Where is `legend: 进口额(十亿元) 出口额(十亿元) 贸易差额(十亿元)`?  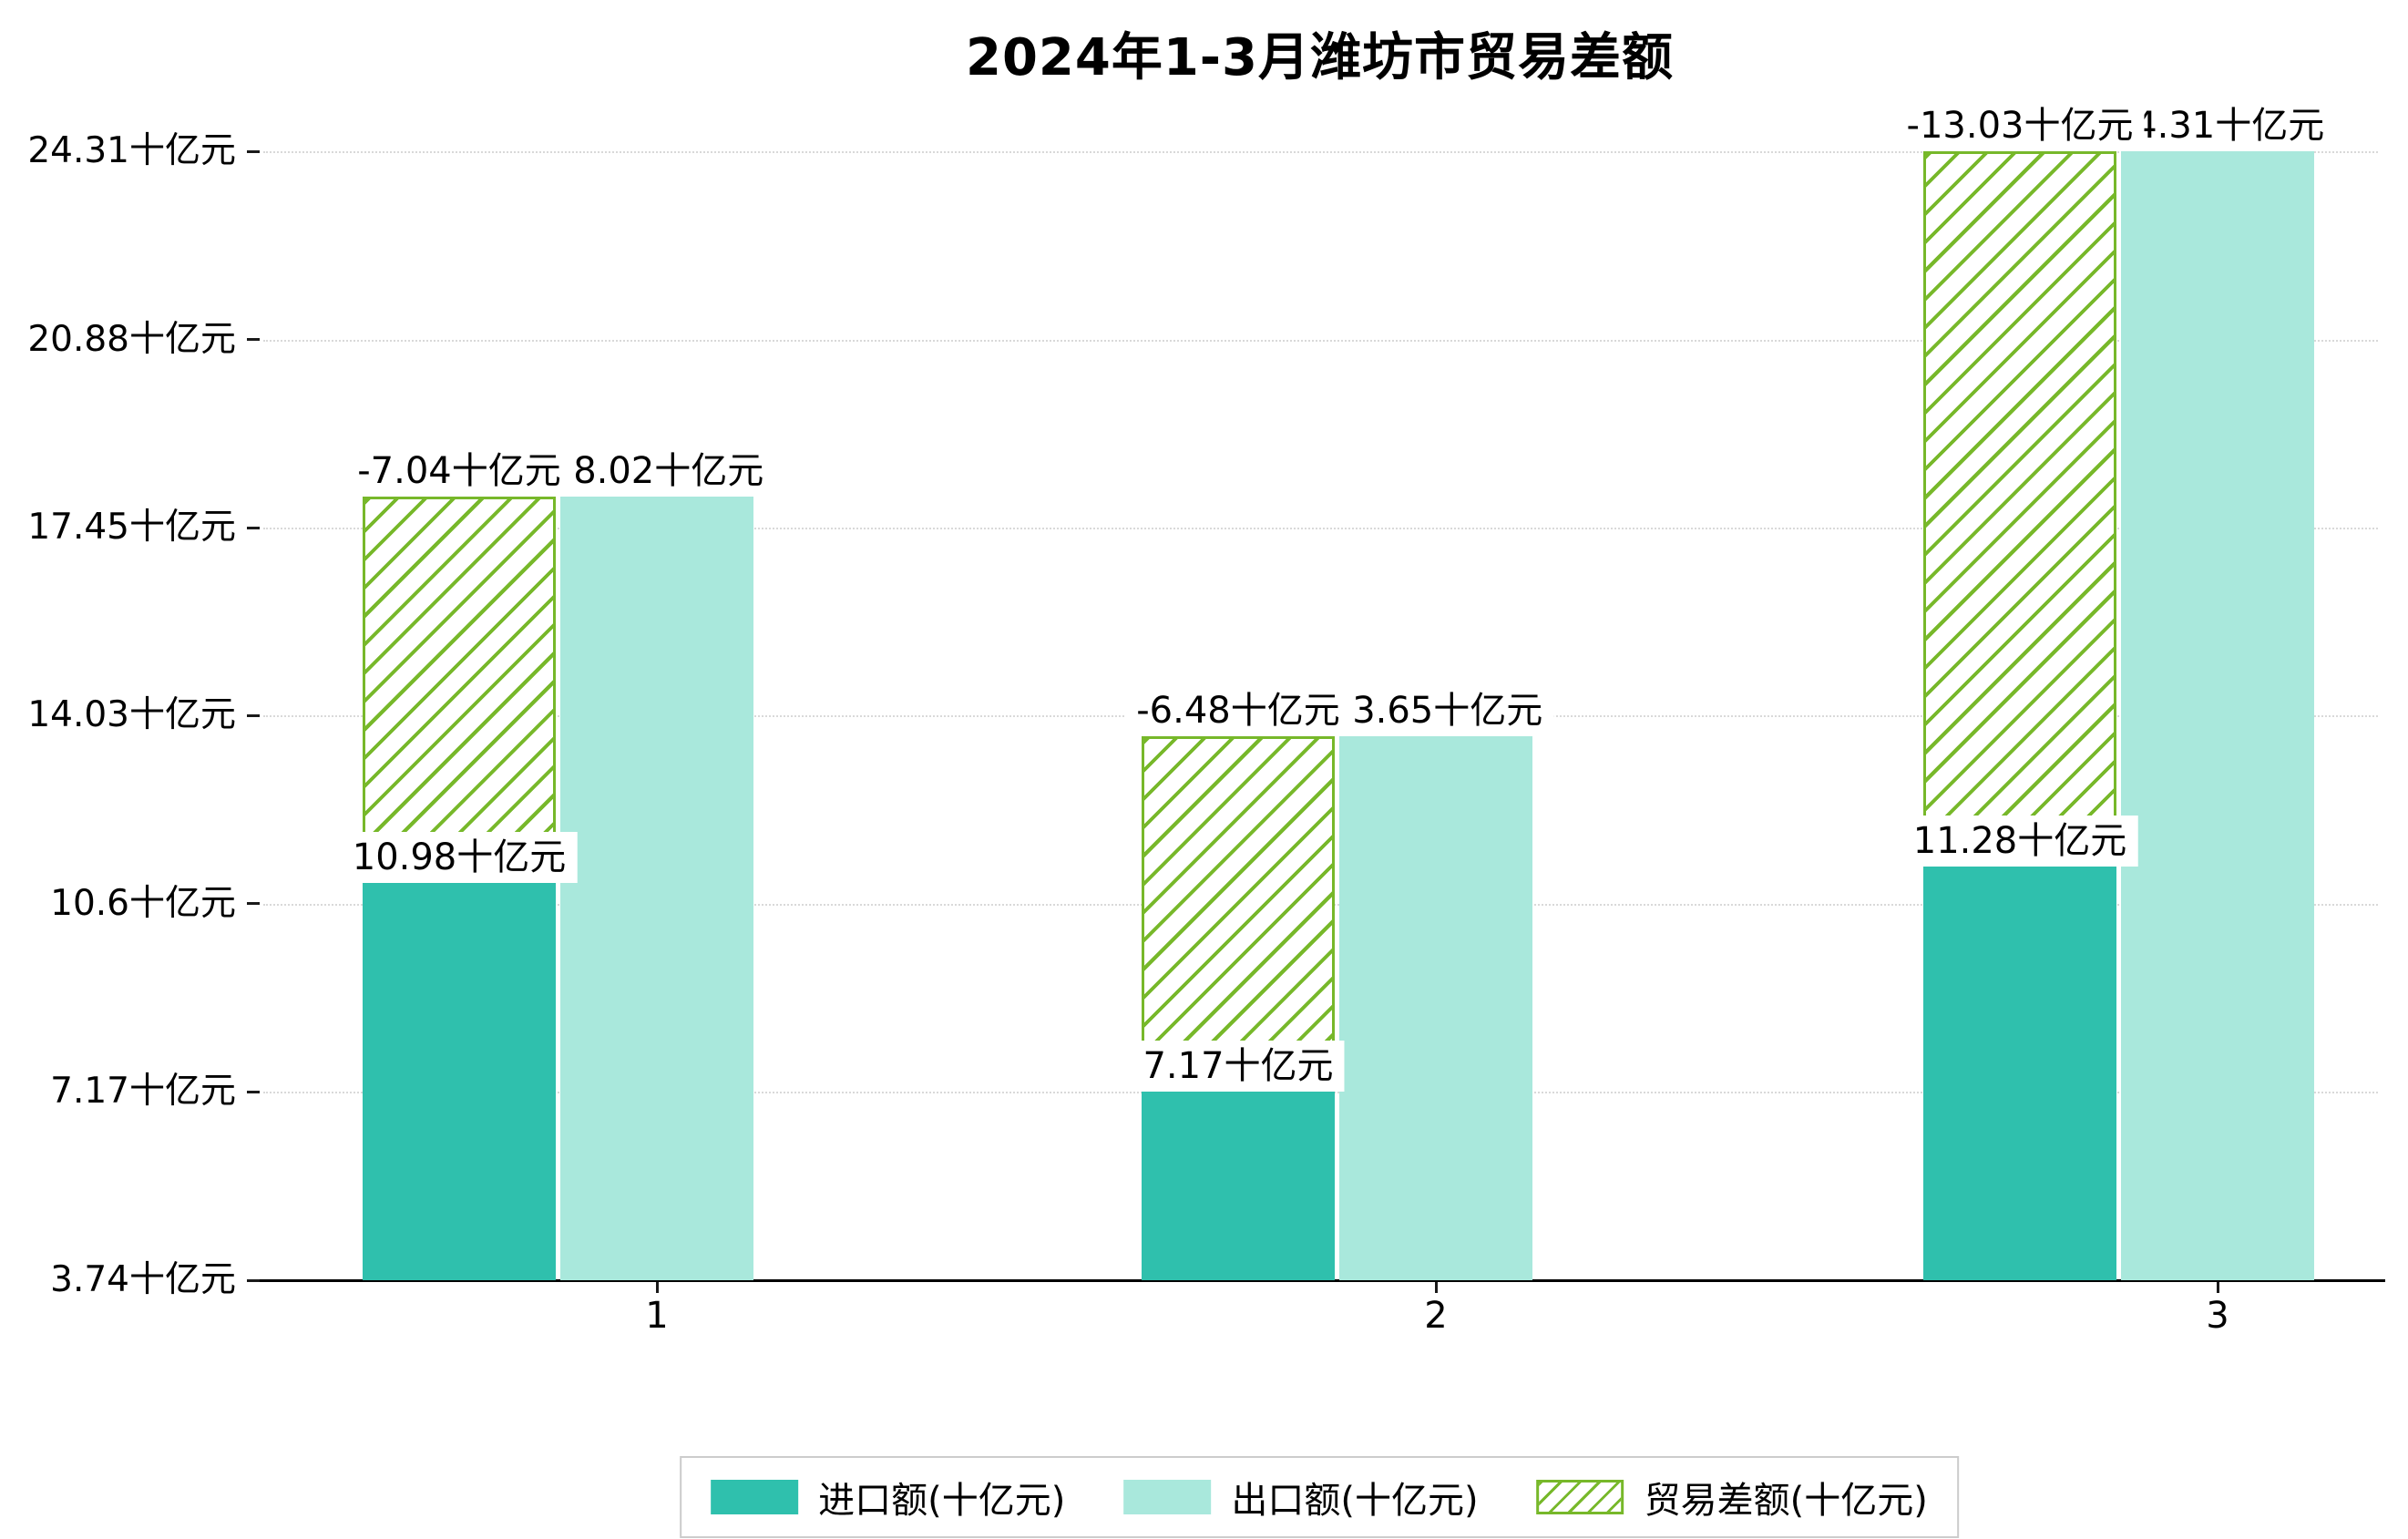 legend: 进口额(十亿元) 出口额(十亿元) 贸易差额(十亿元) is located at coordinates (1319, 1497).